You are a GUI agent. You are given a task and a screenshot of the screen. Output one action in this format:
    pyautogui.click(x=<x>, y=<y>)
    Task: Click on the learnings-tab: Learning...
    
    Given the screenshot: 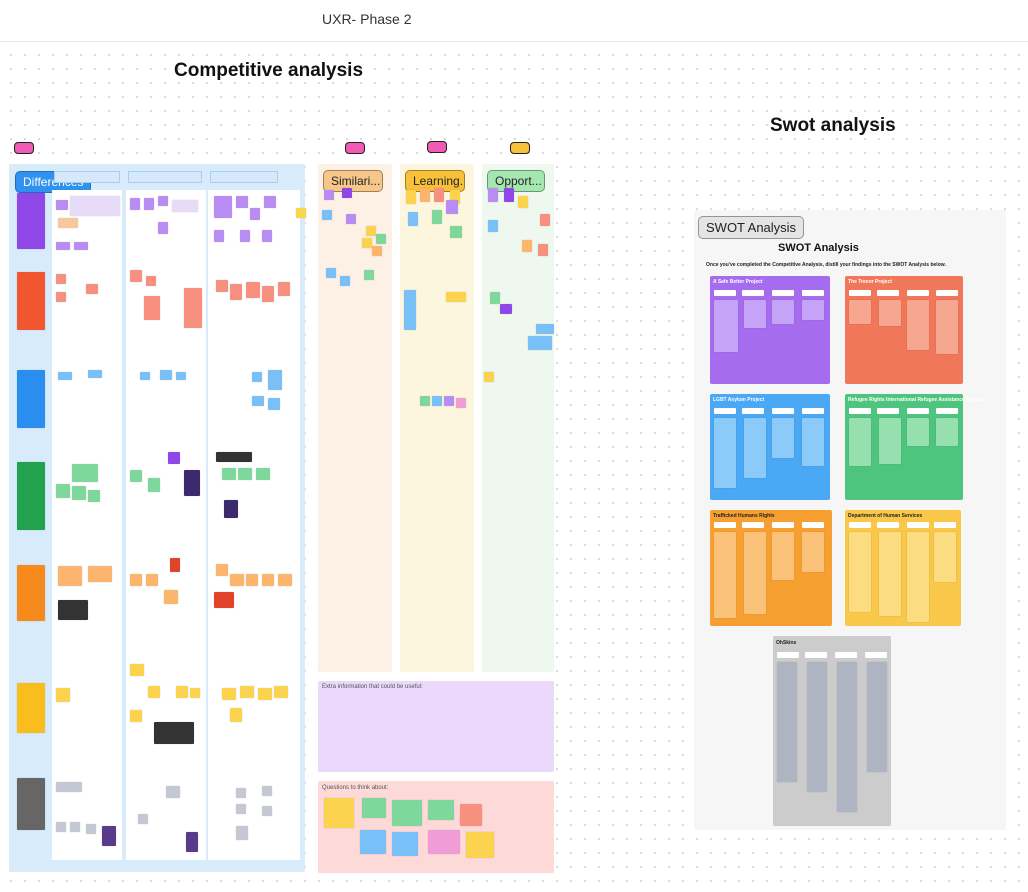 What is the action you would take?
    pyautogui.click(x=435, y=181)
    